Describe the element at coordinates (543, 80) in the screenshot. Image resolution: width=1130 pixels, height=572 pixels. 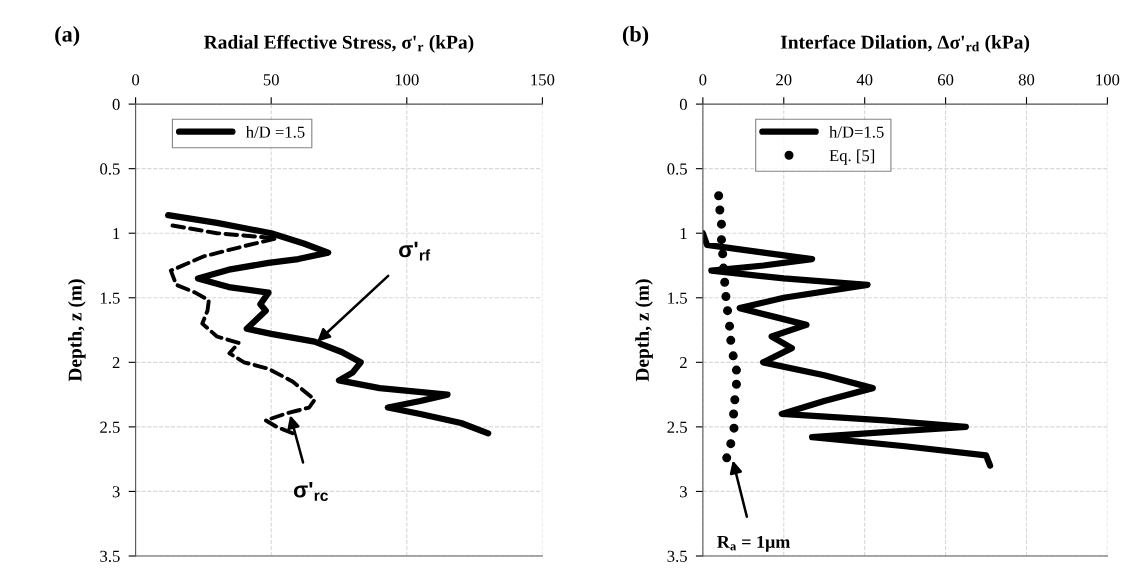
I see `x-tick-label: 150` at that location.